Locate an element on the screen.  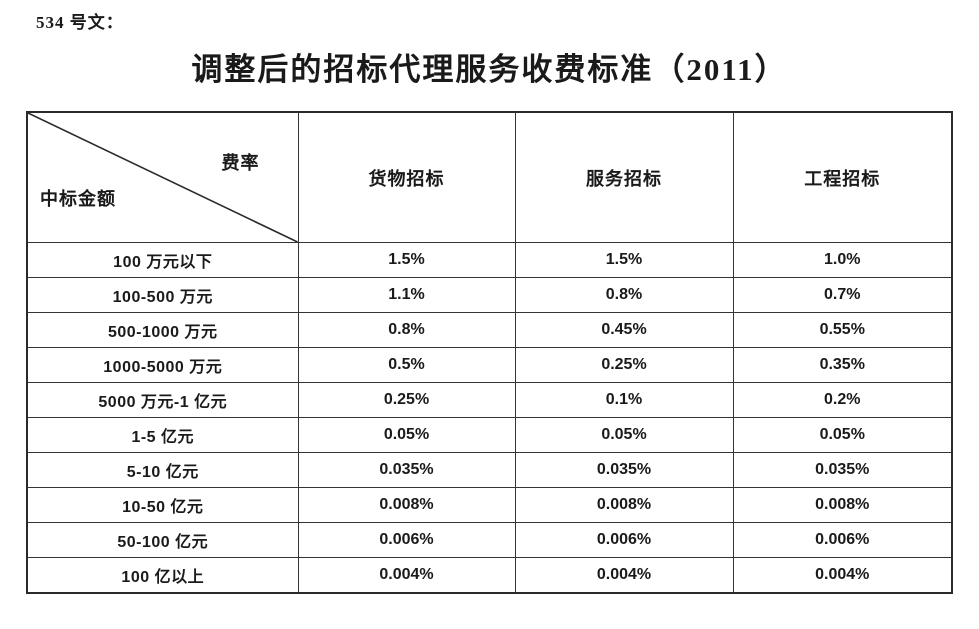
fee-cell-service: 0.035% is located at coordinates (624, 470).